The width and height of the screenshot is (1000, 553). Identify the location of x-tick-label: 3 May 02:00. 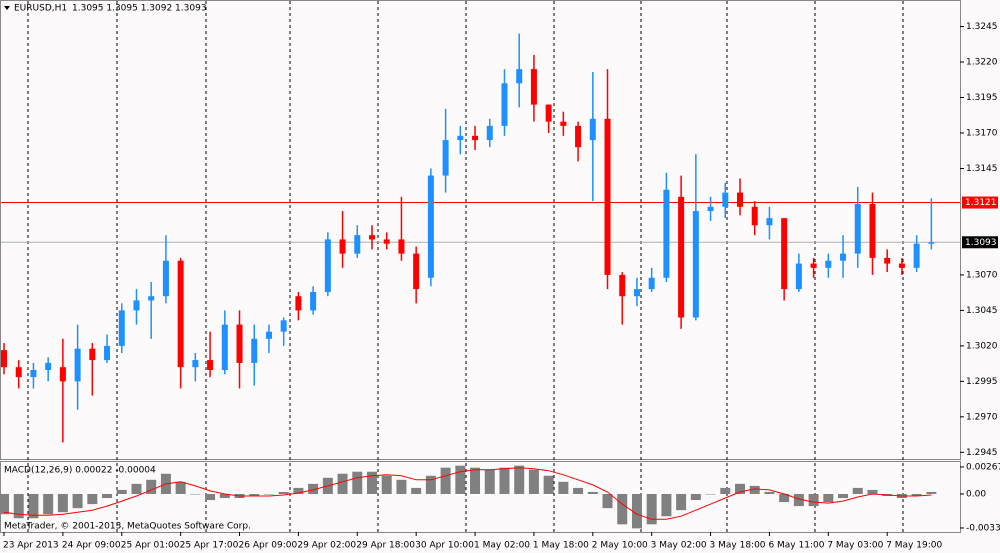
(679, 546).